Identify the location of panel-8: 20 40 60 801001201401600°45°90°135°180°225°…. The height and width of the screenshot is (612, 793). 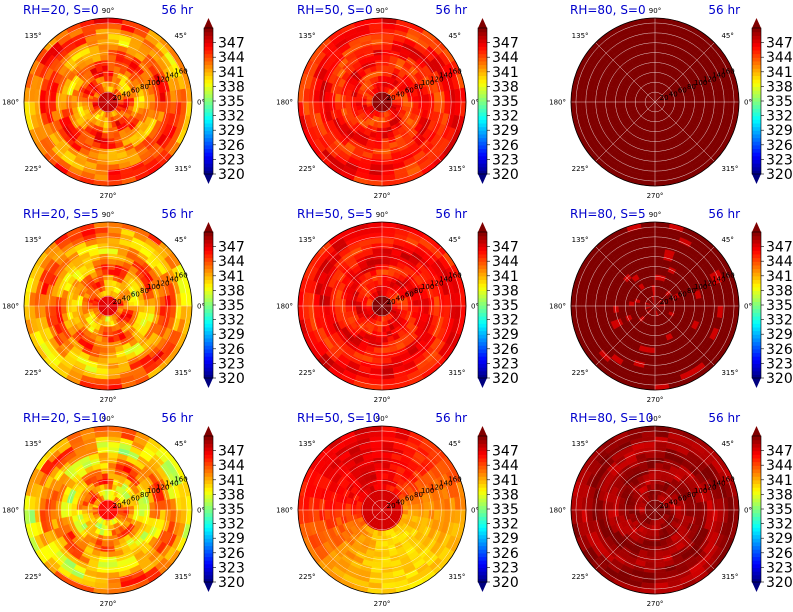
(377, 509).